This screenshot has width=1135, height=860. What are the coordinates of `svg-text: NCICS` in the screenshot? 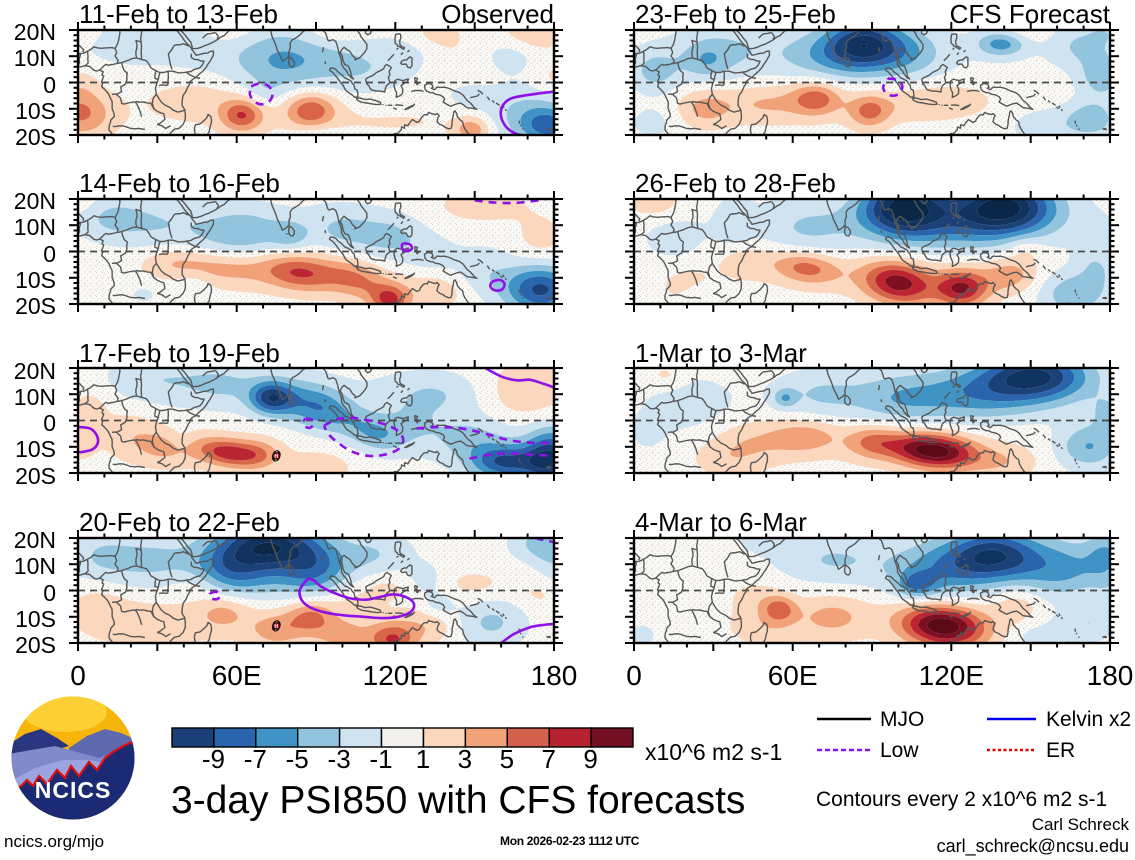 It's located at (73, 790).